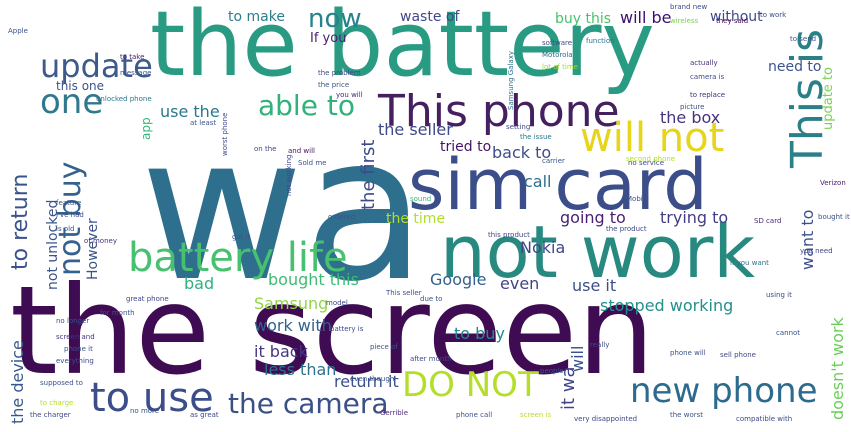 The height and width of the screenshot is (432, 851). I want to click on word-115: phone call, so click(474, 415).